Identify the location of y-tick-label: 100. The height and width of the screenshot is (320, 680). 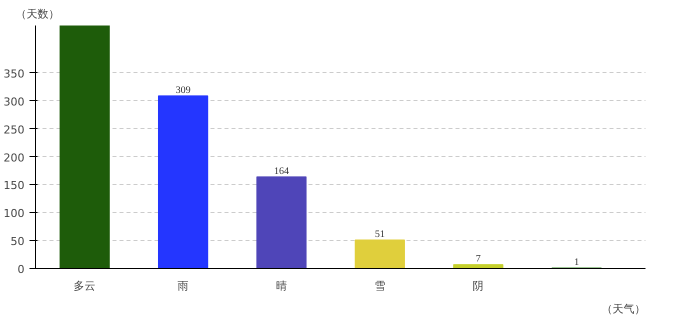
(14, 213).